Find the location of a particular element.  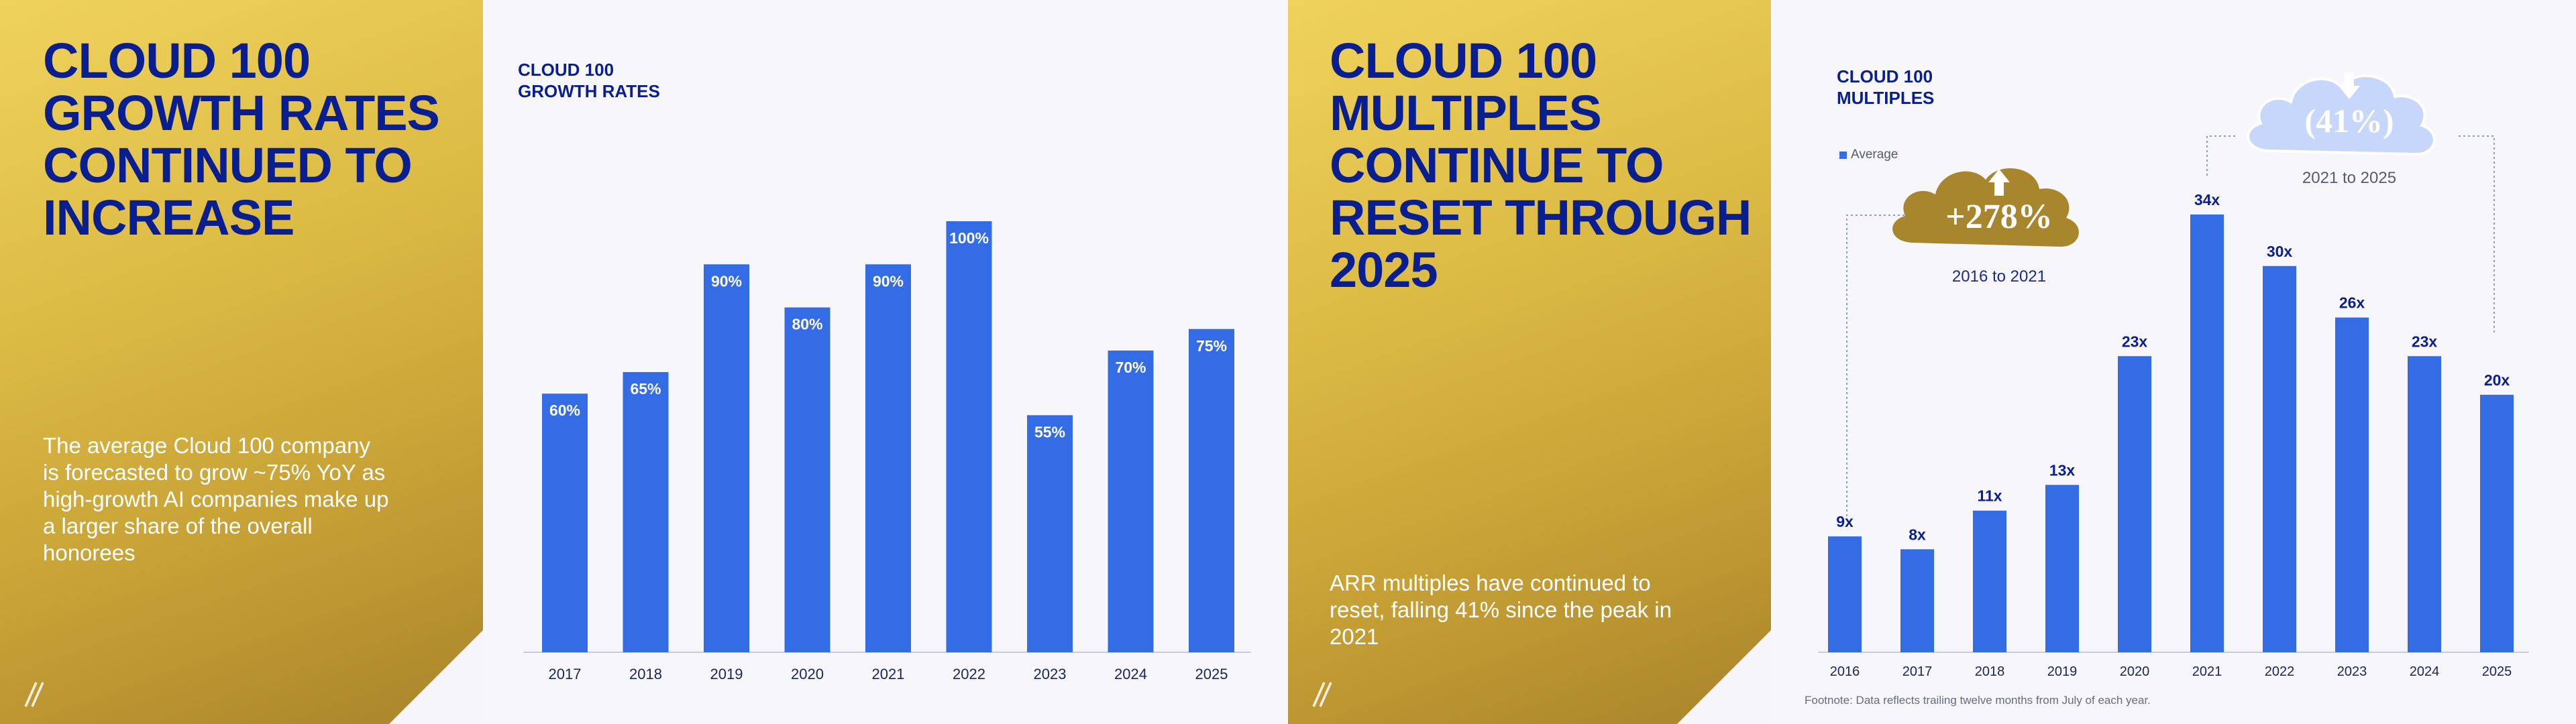

data-label-2024: 70% is located at coordinates (1130, 368).